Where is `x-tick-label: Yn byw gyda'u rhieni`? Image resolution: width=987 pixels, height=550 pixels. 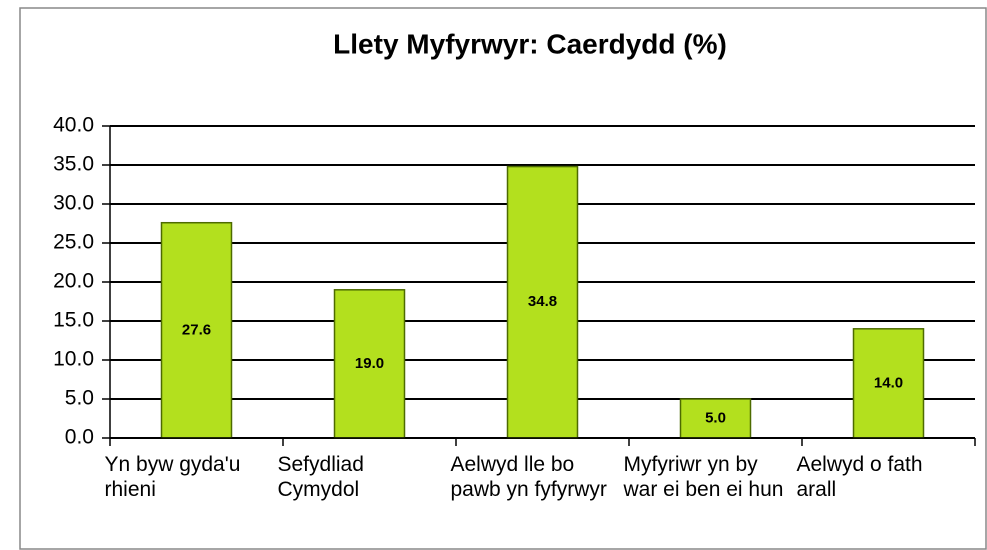
x-tick-label: Yn byw gyda'u rhieni is located at coordinates (172, 477).